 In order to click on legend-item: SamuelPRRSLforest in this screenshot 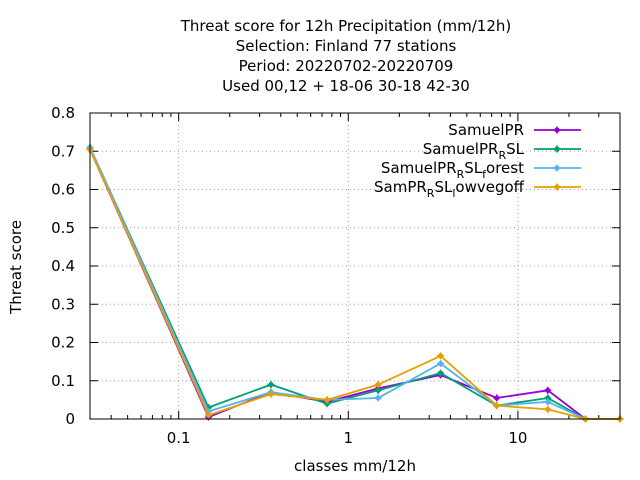, I will do `click(481, 170)`.